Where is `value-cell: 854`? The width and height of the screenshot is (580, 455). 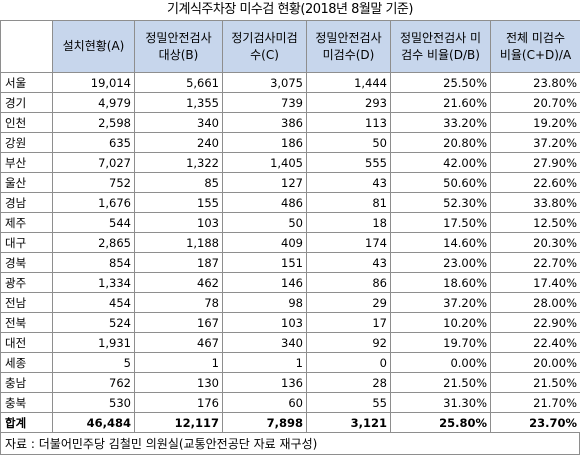 value-cell: 854 is located at coordinates (94, 263).